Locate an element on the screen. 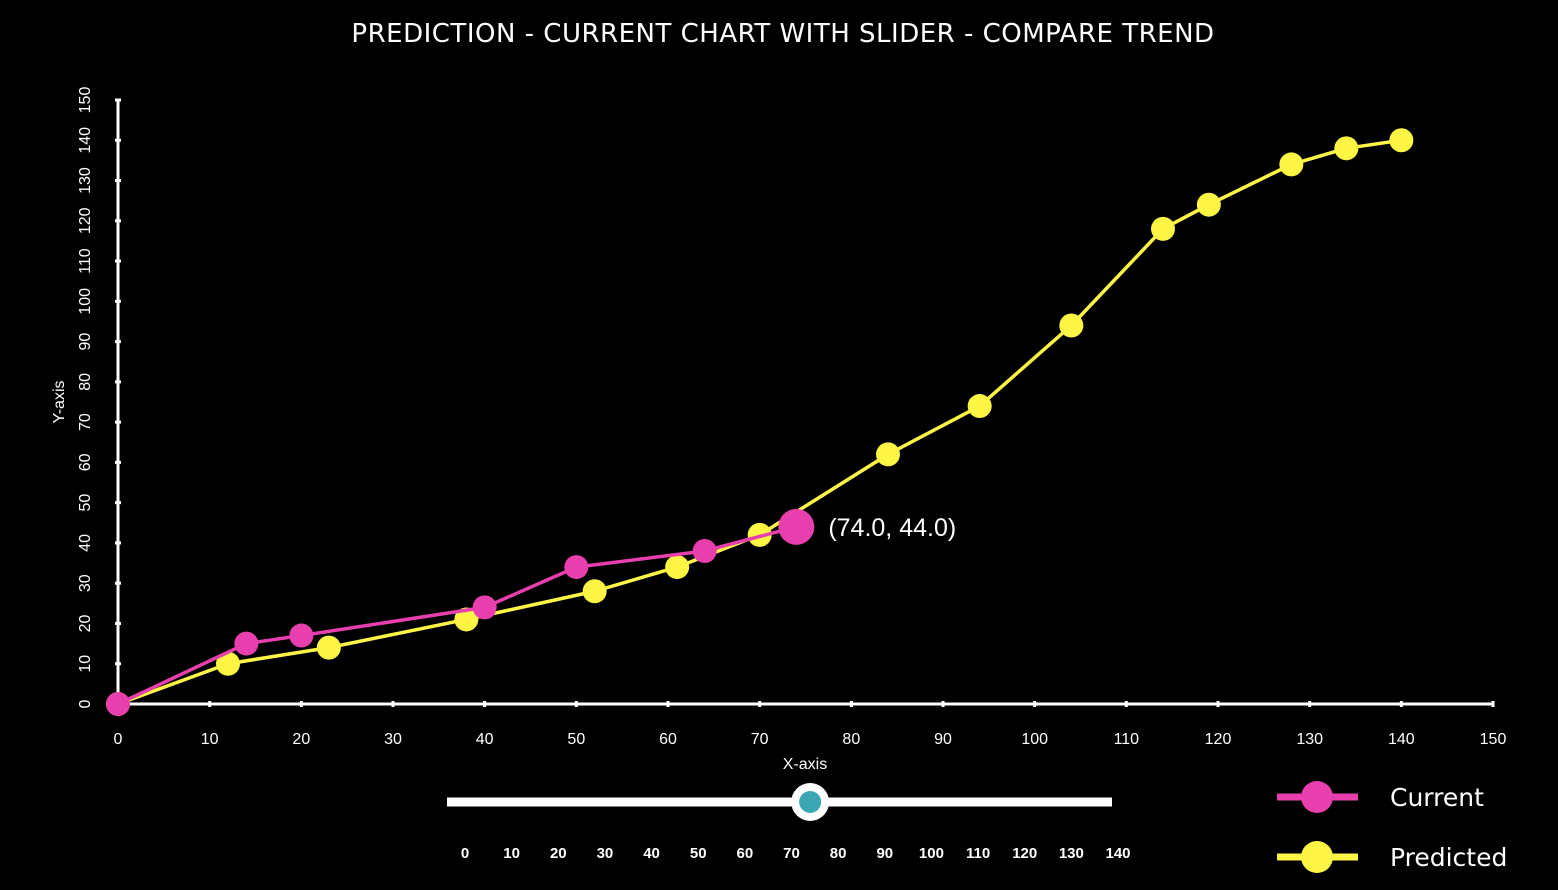  slider: 0 10 20 30 40 50 60 70 80 90 100 110 120 130 140 is located at coordinates (789, 822).